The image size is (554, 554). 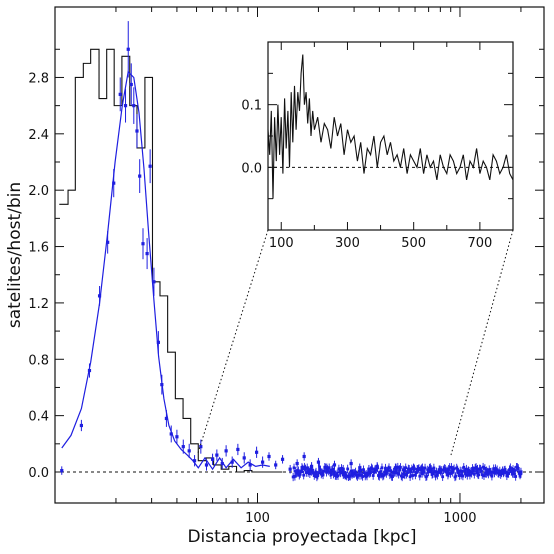 What do you see at coordinates (38, 248) in the screenshot?
I see `y-tick-label-4: 1.6` at bounding box center [38, 248].